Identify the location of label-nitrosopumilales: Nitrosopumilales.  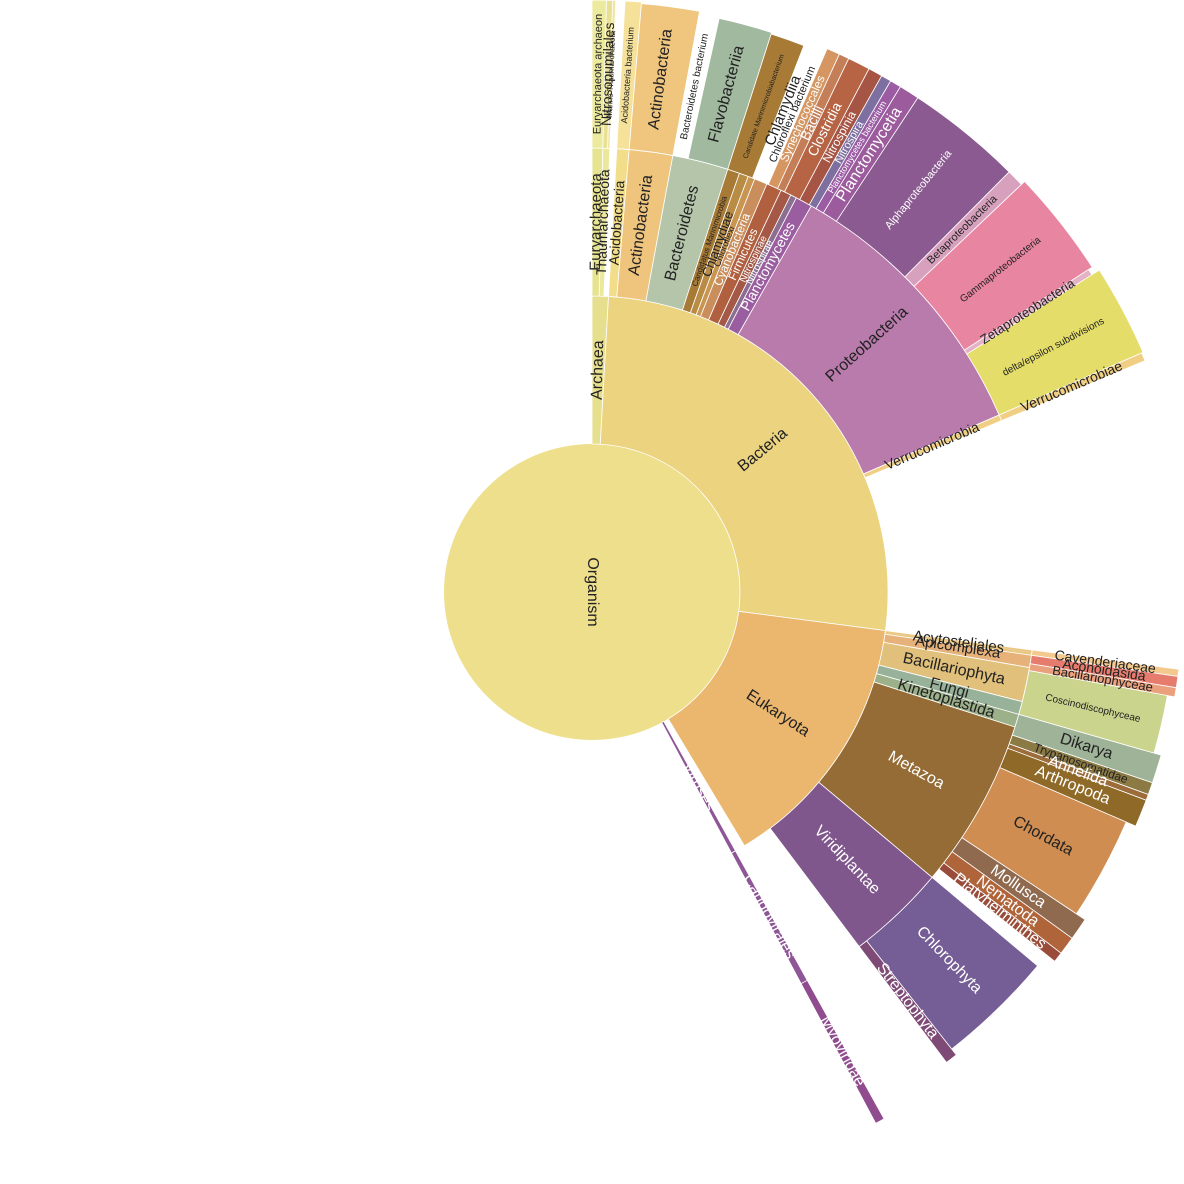
(607, 74).